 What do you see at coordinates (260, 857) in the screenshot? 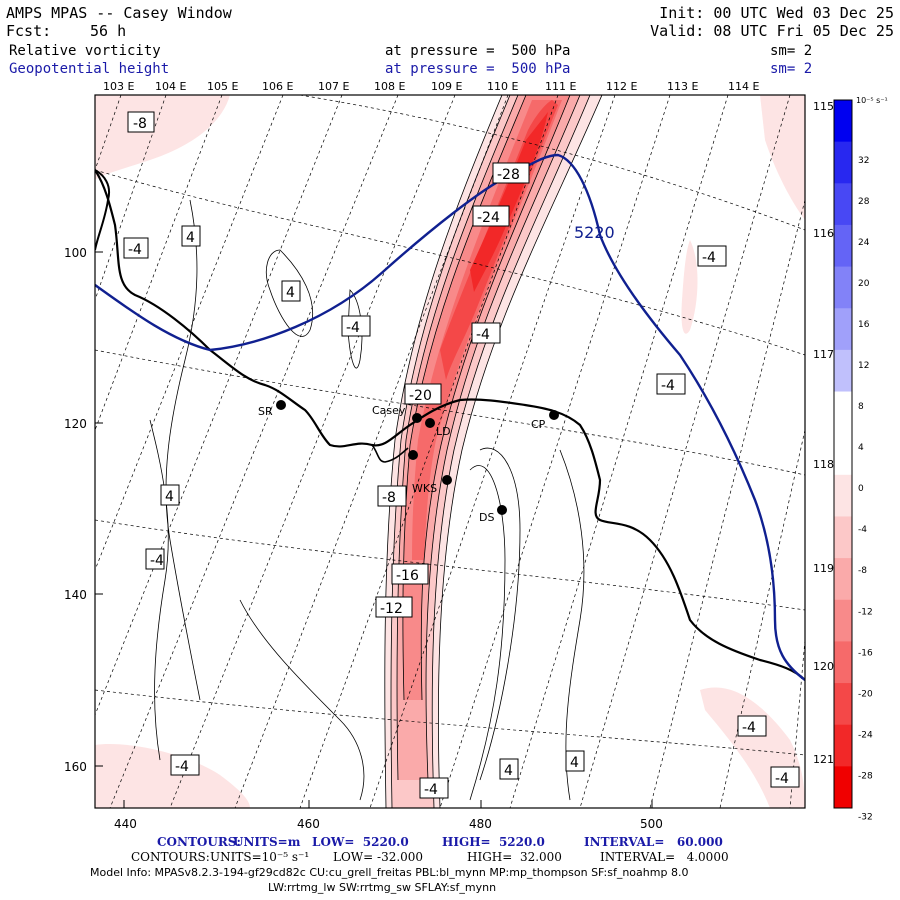
I see `vorticity-contours-units: UNITS=10⁻⁵ s⁻¹` at bounding box center [260, 857].